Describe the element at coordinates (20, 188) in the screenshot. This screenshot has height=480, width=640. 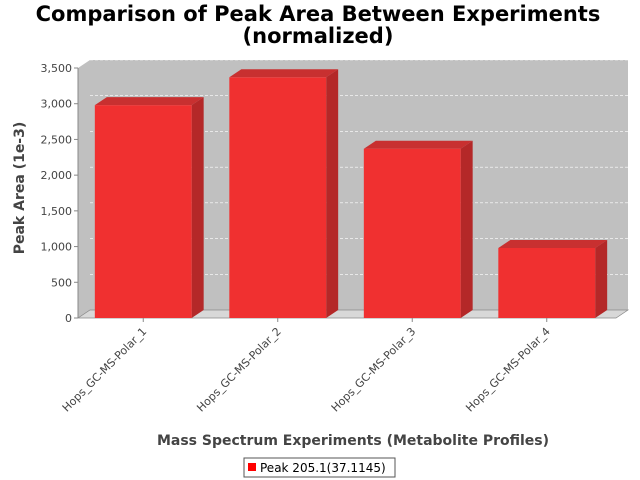
I see `y-axis-label: Peak Area (1e-3)` at that location.